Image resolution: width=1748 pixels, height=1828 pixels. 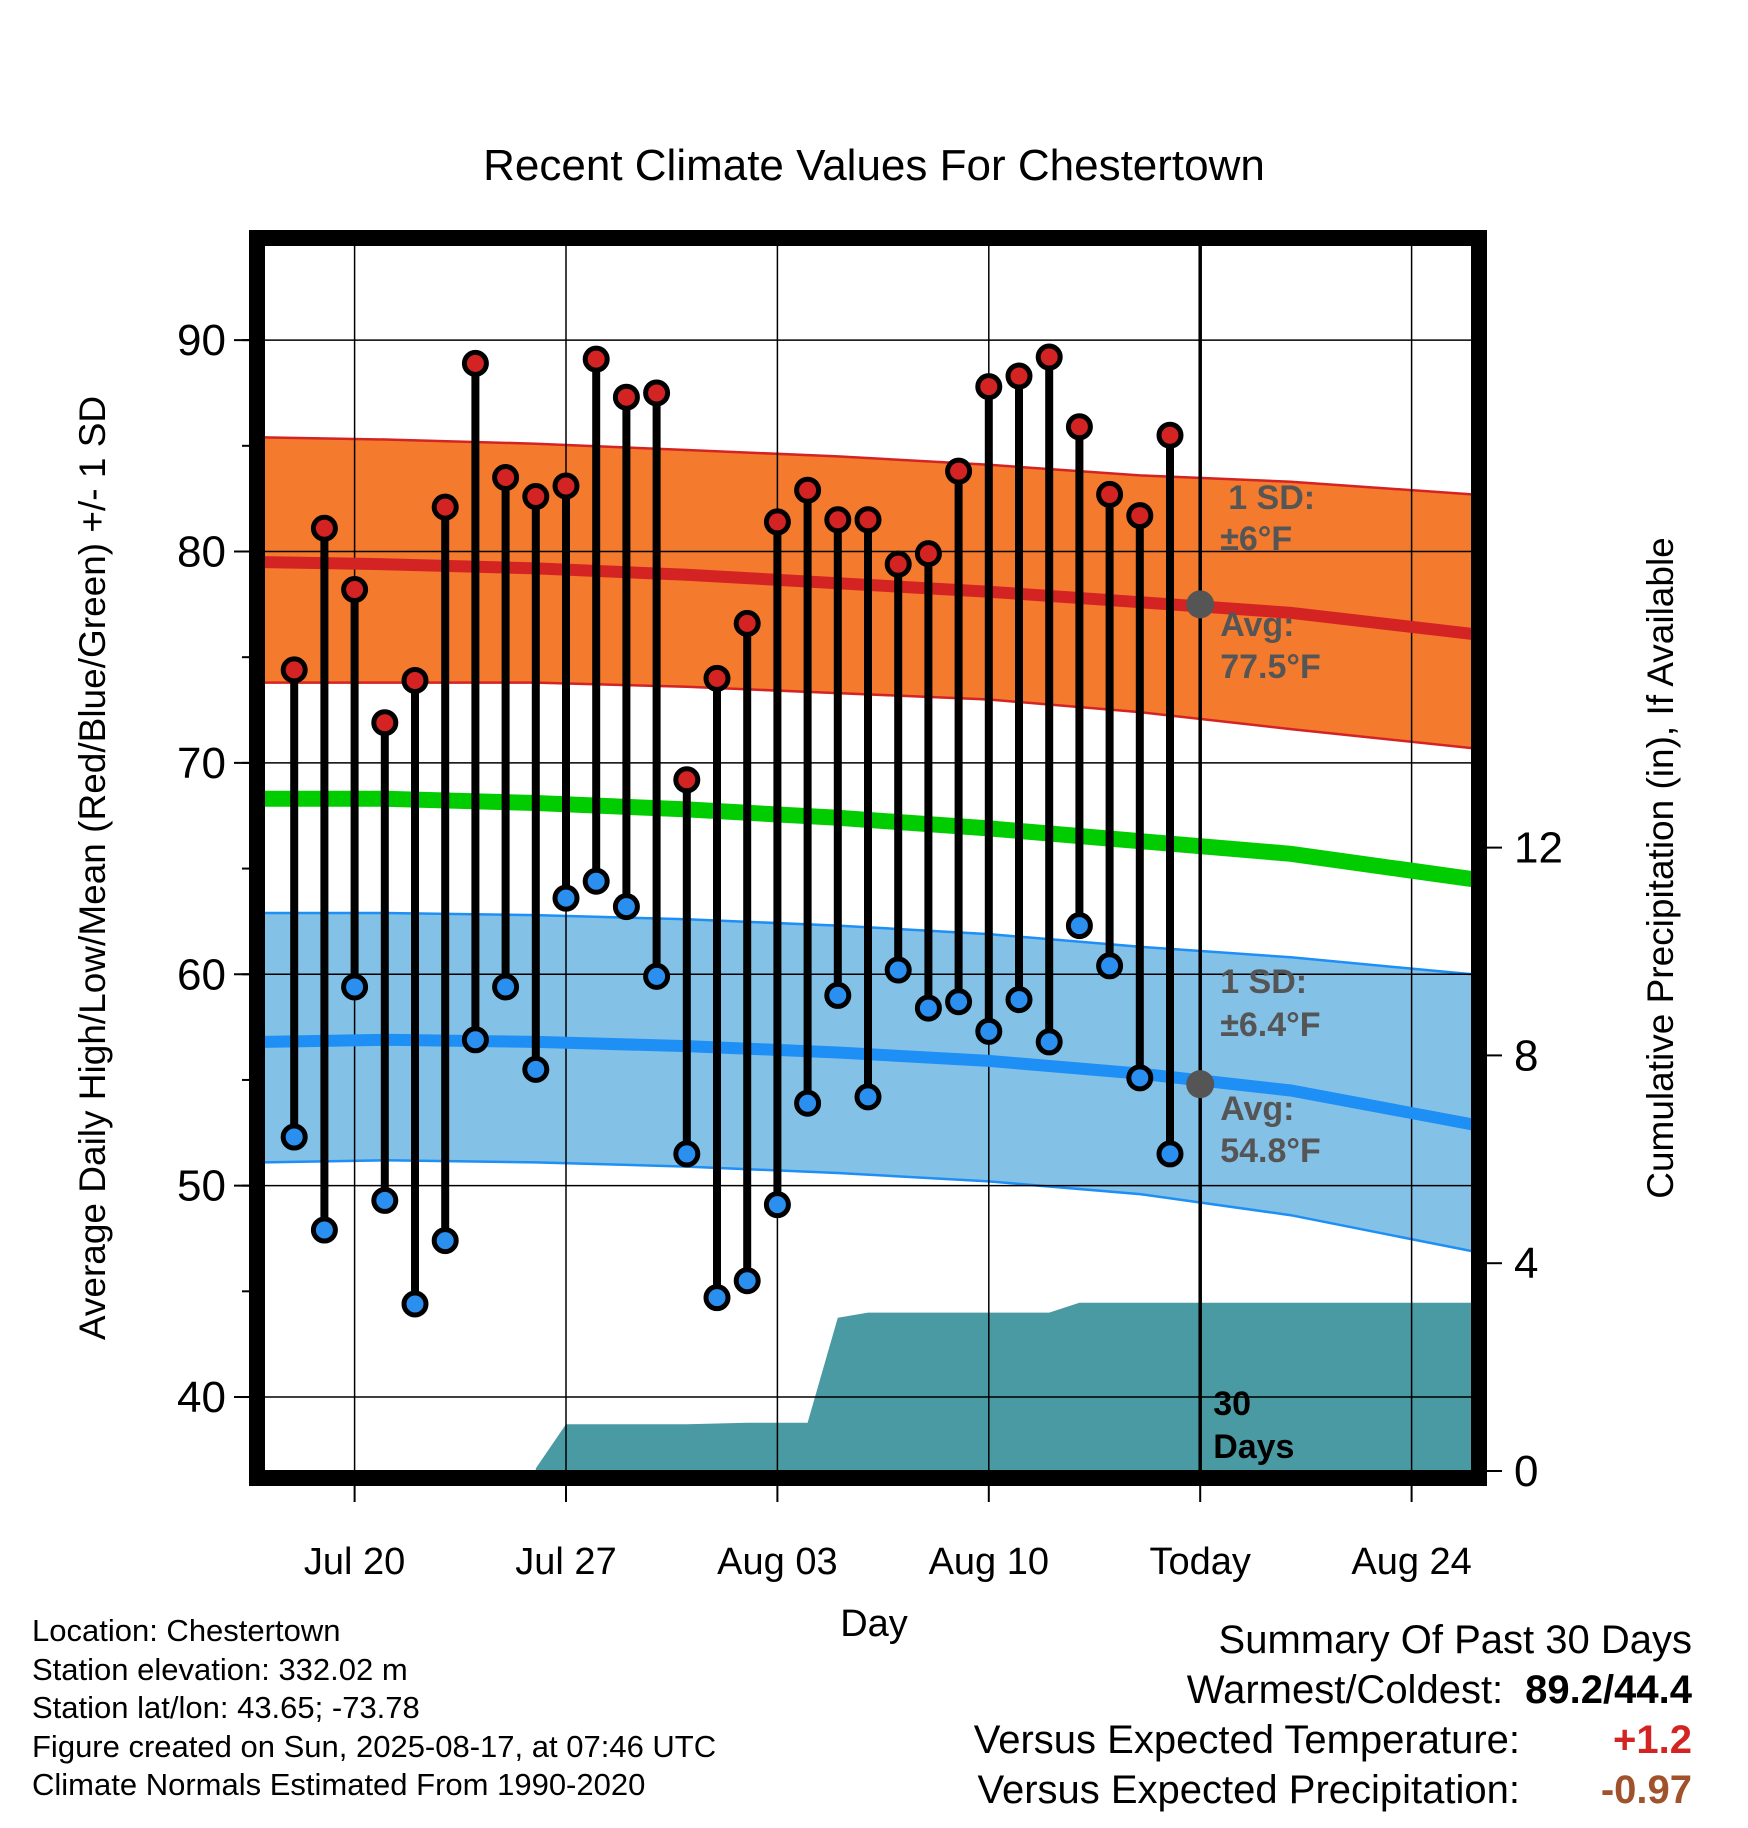 What do you see at coordinates (1263, 982) in the screenshot?
I see `low-sd-label: 1 SD:` at bounding box center [1263, 982].